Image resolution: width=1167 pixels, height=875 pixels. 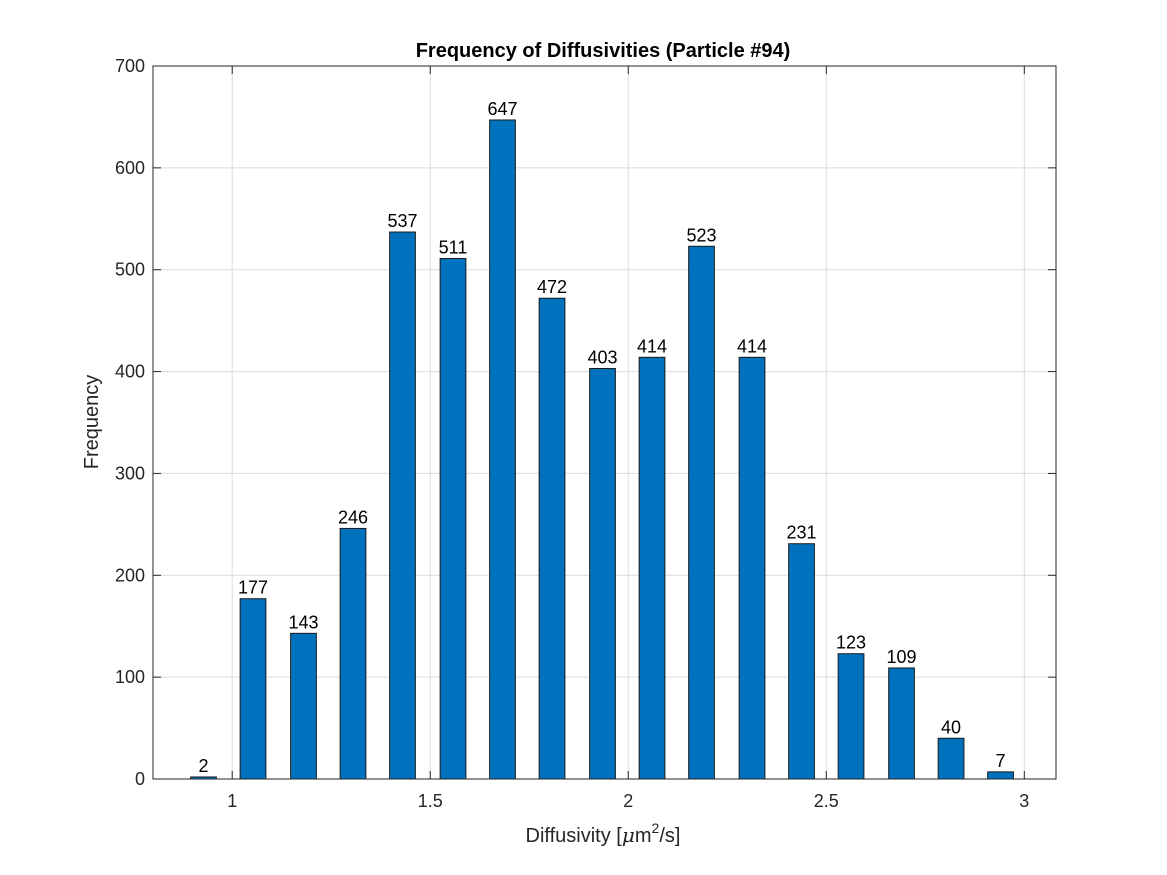 What do you see at coordinates (669, 836) in the screenshot?
I see `x-axis-label-suffix: /s]` at bounding box center [669, 836].